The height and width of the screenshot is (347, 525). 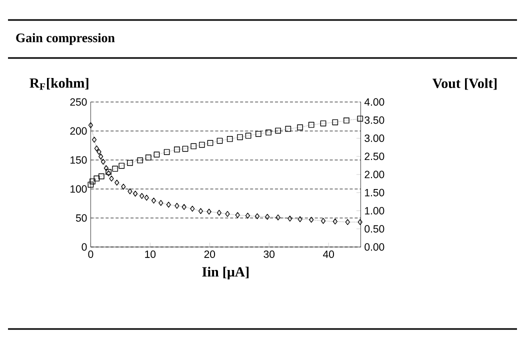 What do you see at coordinates (225, 273) in the screenshot?
I see `x-axis-title: Iin [μA]` at bounding box center [225, 273].